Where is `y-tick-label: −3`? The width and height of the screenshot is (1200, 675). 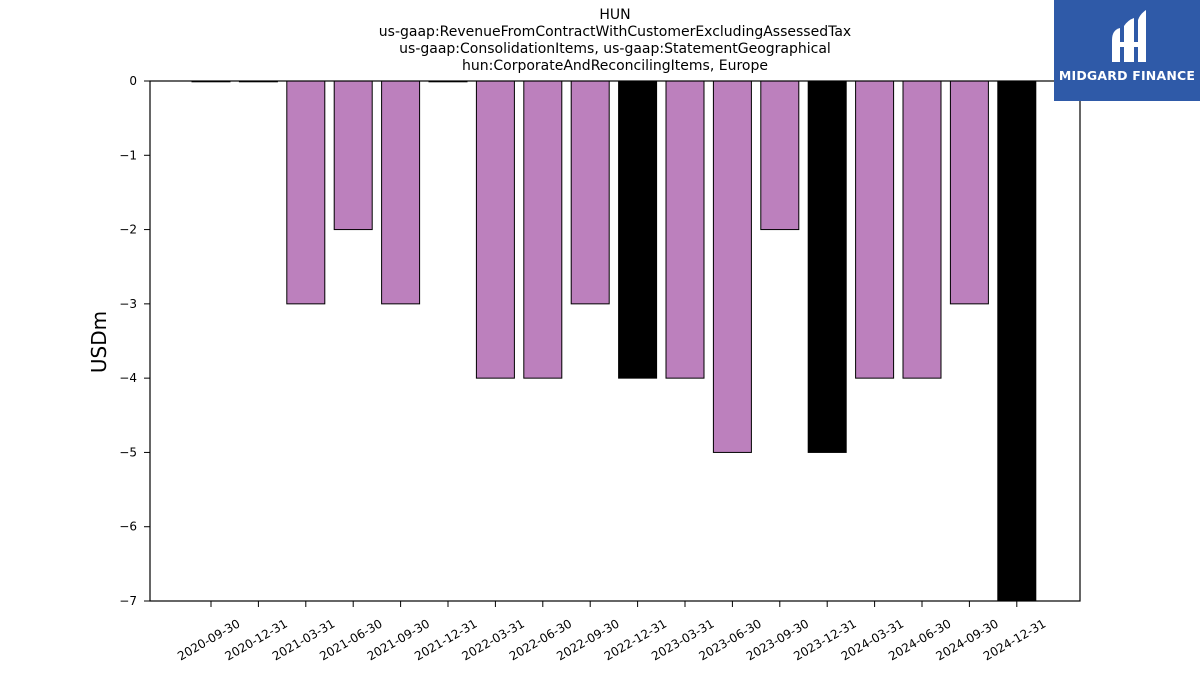 y-tick-label: −3 is located at coordinates (128, 304).